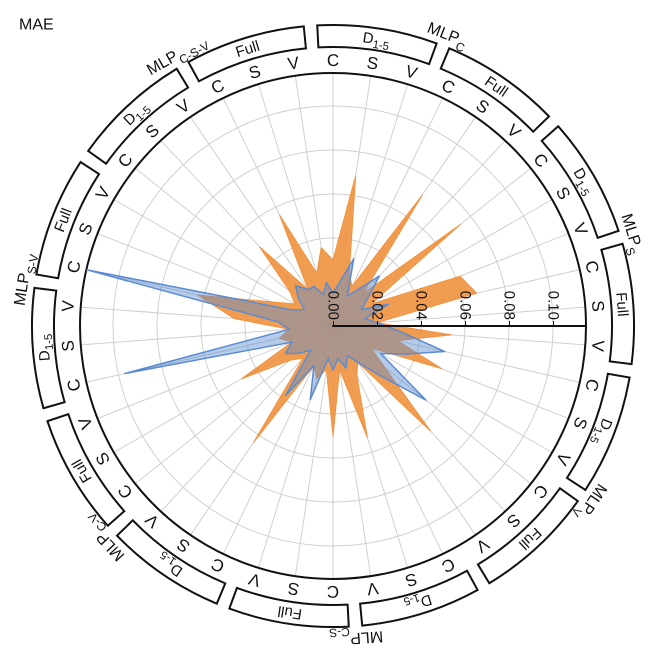 The width and height of the screenshot is (650, 656). I want to click on y-tick-label: 0.08, so click(509, 305).